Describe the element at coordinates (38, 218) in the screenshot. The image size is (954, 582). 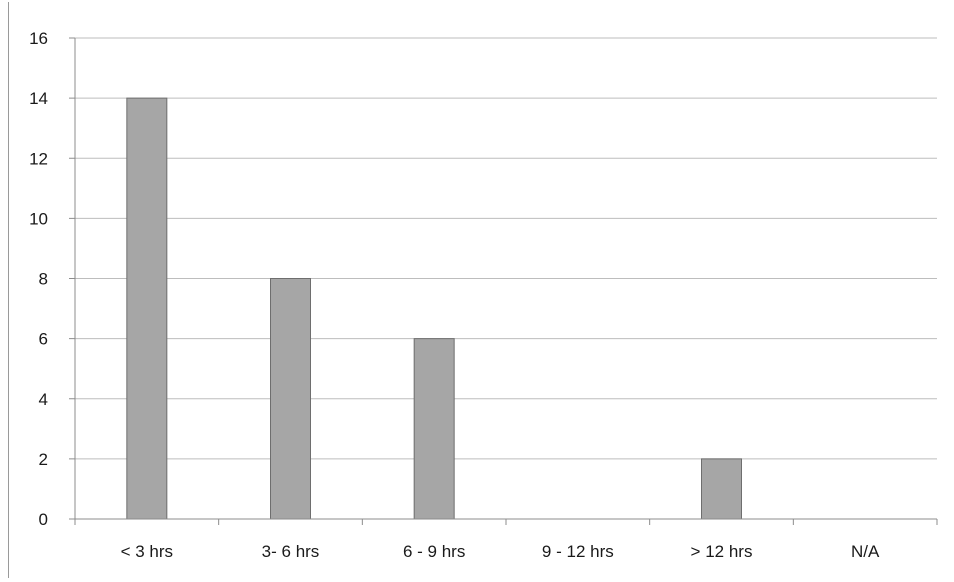
I see `y-tick-label: 10` at that location.